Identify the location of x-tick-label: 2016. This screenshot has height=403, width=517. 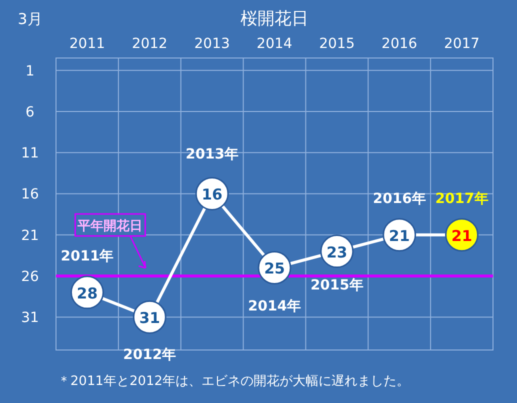
(400, 44).